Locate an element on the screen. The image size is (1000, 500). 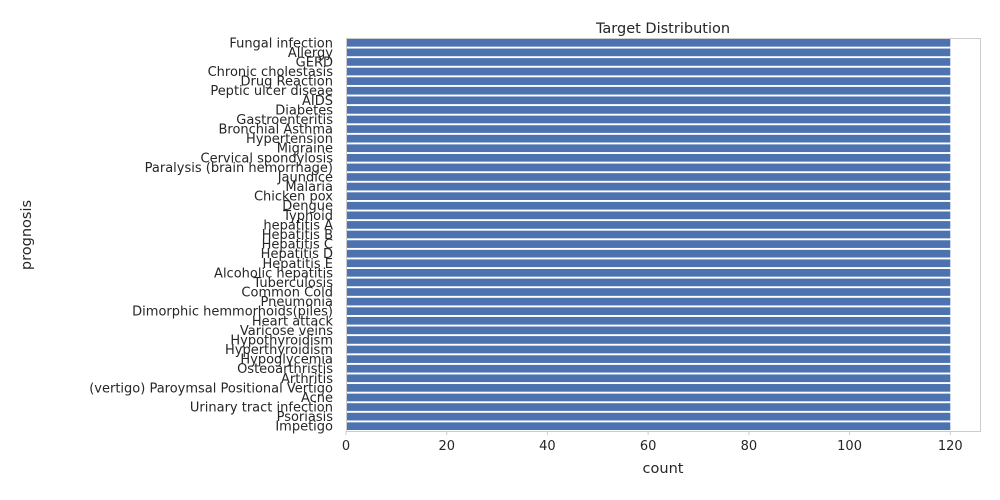
y-axis-label: prognosis is located at coordinates (27, 235).